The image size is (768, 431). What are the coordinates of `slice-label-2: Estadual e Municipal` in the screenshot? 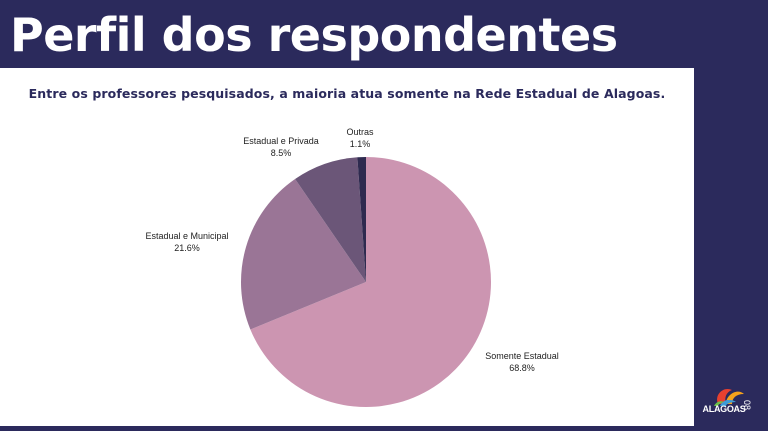 It's located at (186, 236).